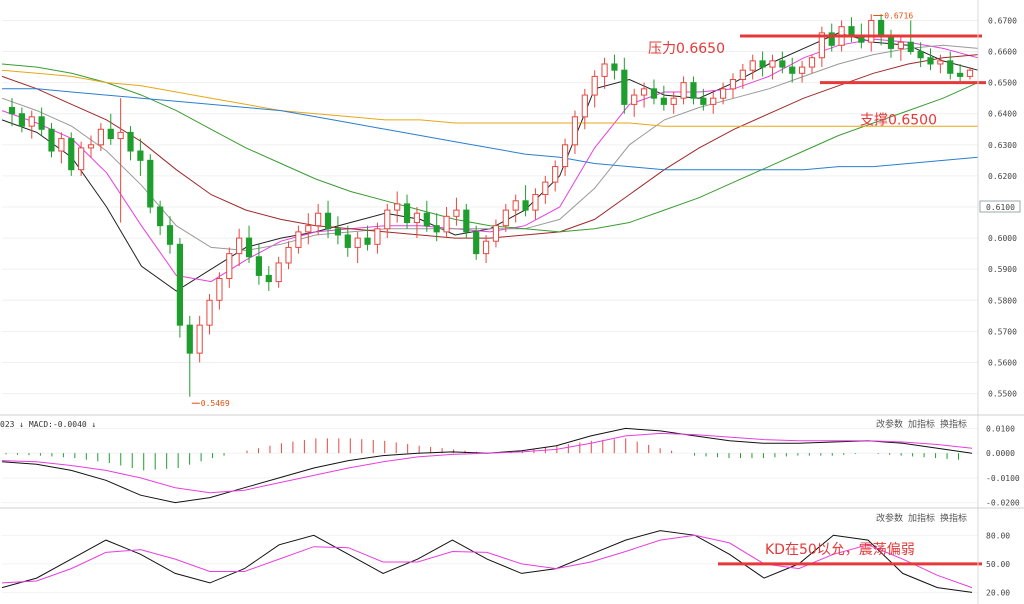  I want to click on last-price-label: 0.6100, so click(1000, 207).